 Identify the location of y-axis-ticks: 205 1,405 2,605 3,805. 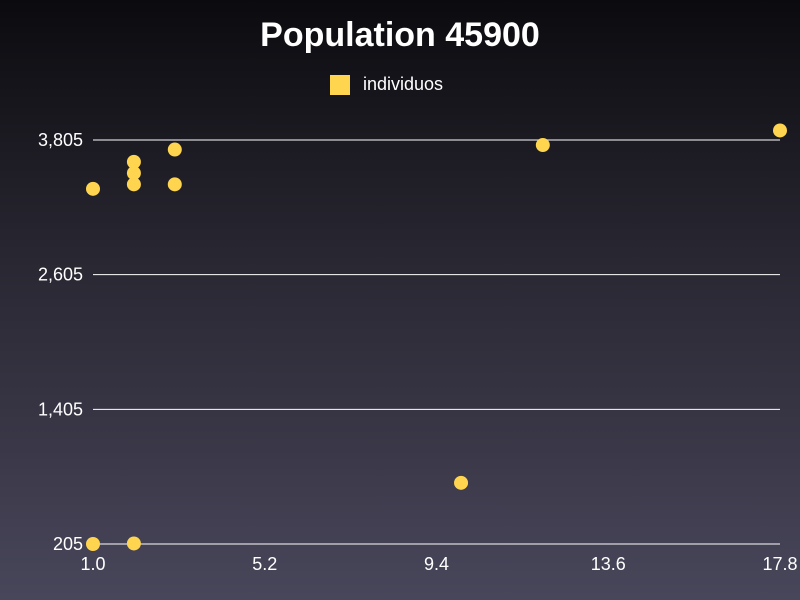
(60, 342).